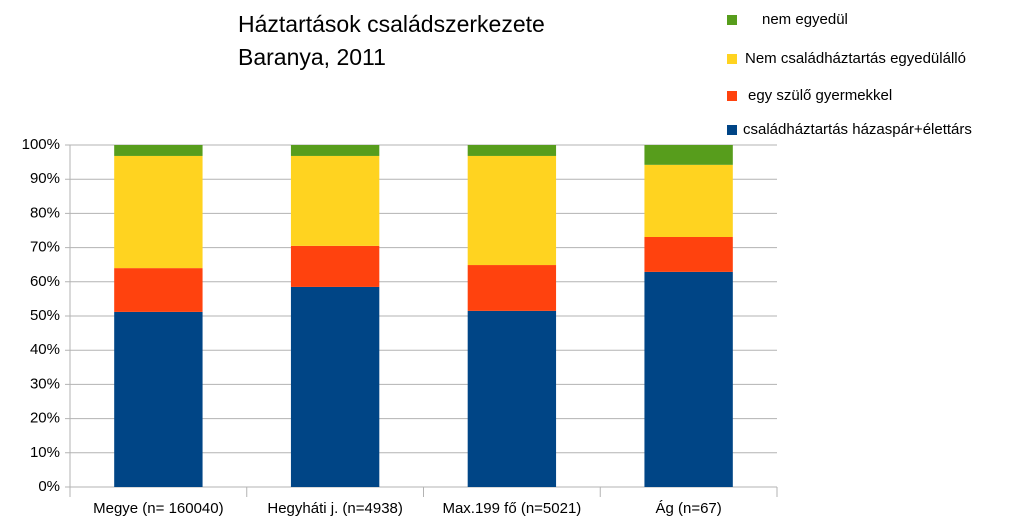  What do you see at coordinates (391, 24) in the screenshot?
I see `chart-title: Háztartások családszerkezete` at bounding box center [391, 24].